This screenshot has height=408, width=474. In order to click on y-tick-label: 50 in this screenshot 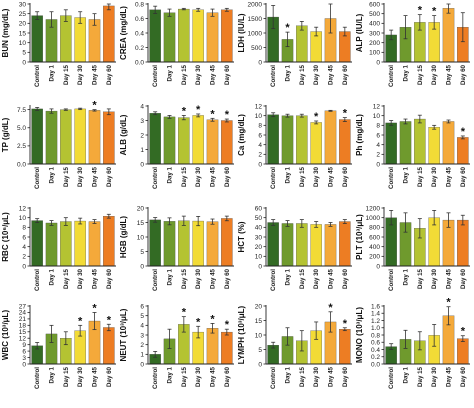, I will do `click(259, 218)`.